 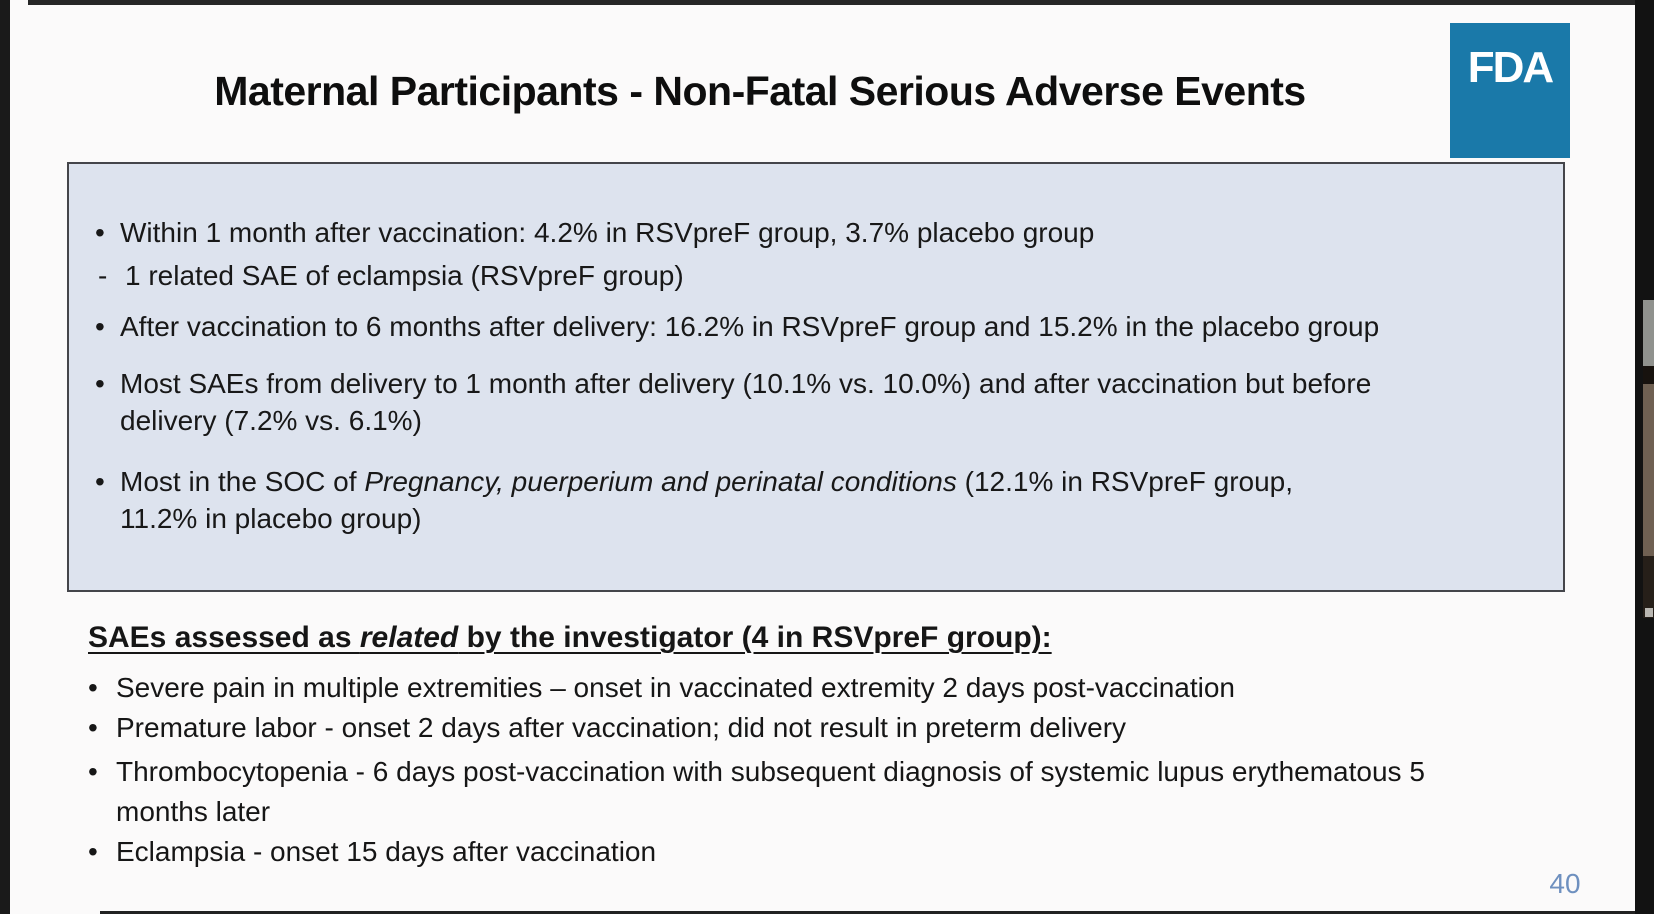 I want to click on fda-logo: FDA, so click(x=1510, y=90).